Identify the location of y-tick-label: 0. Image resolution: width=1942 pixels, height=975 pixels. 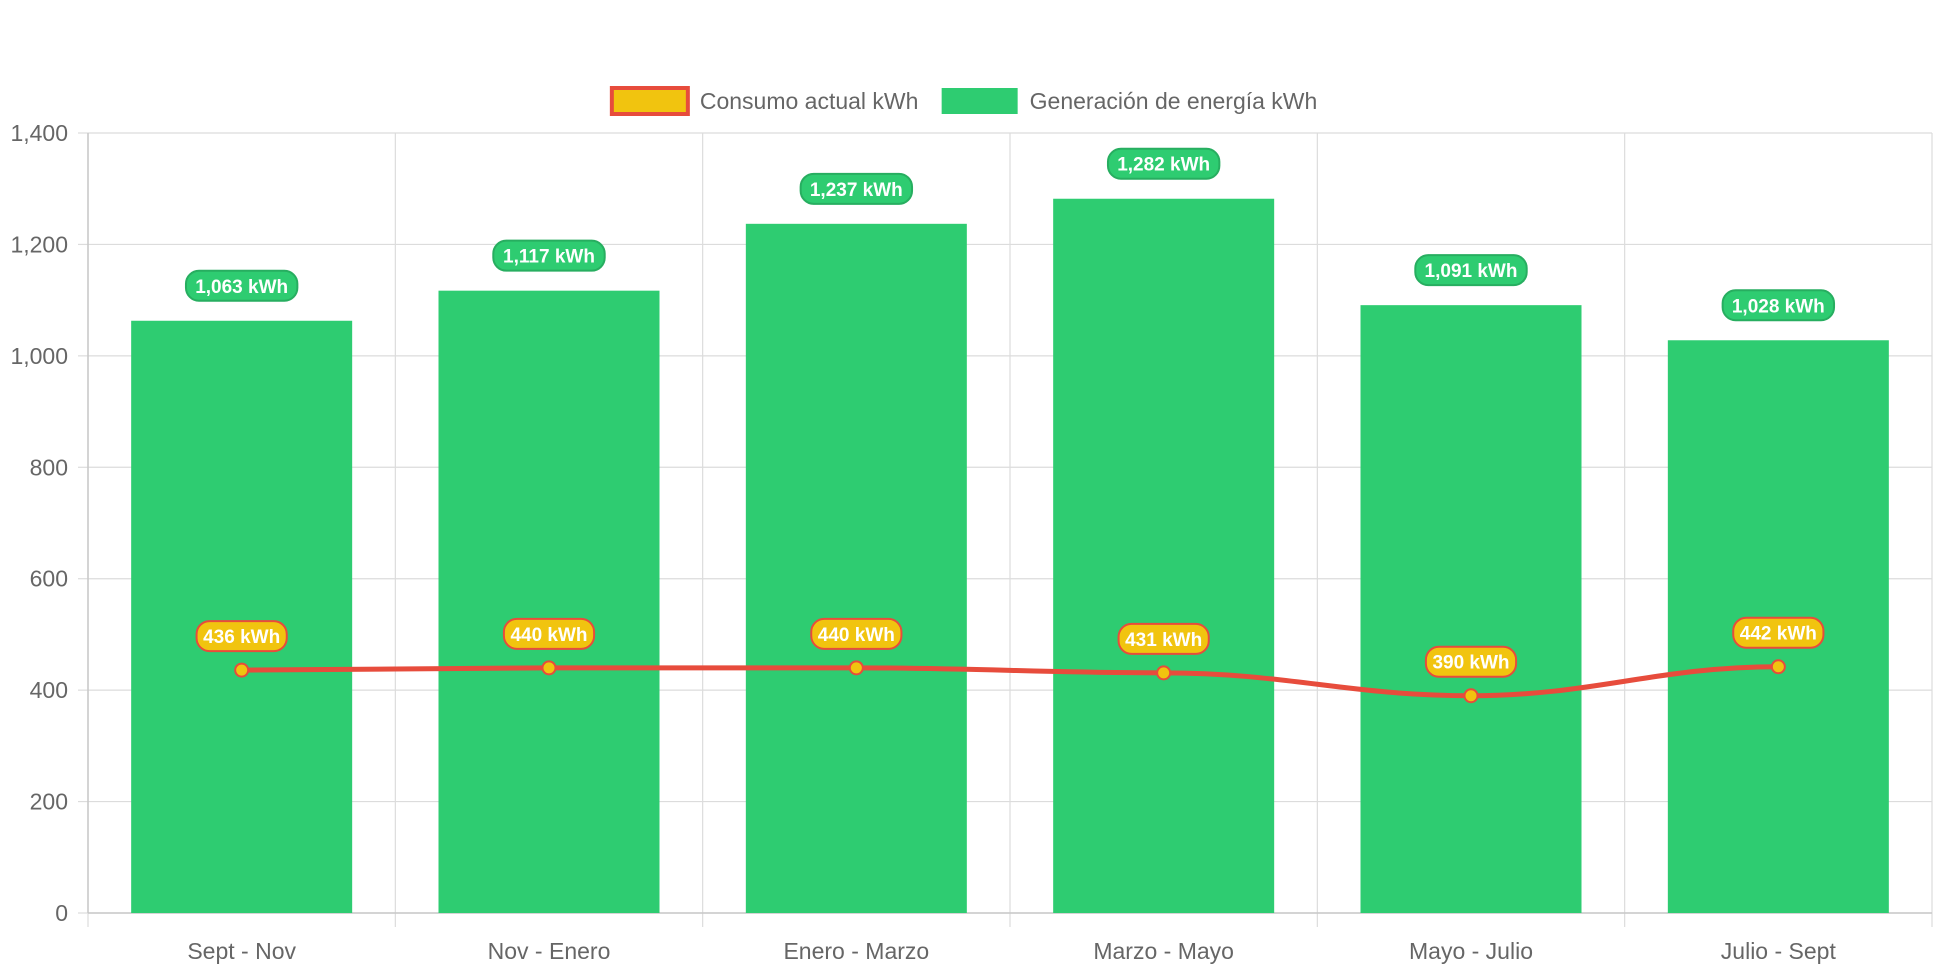
(61, 913).